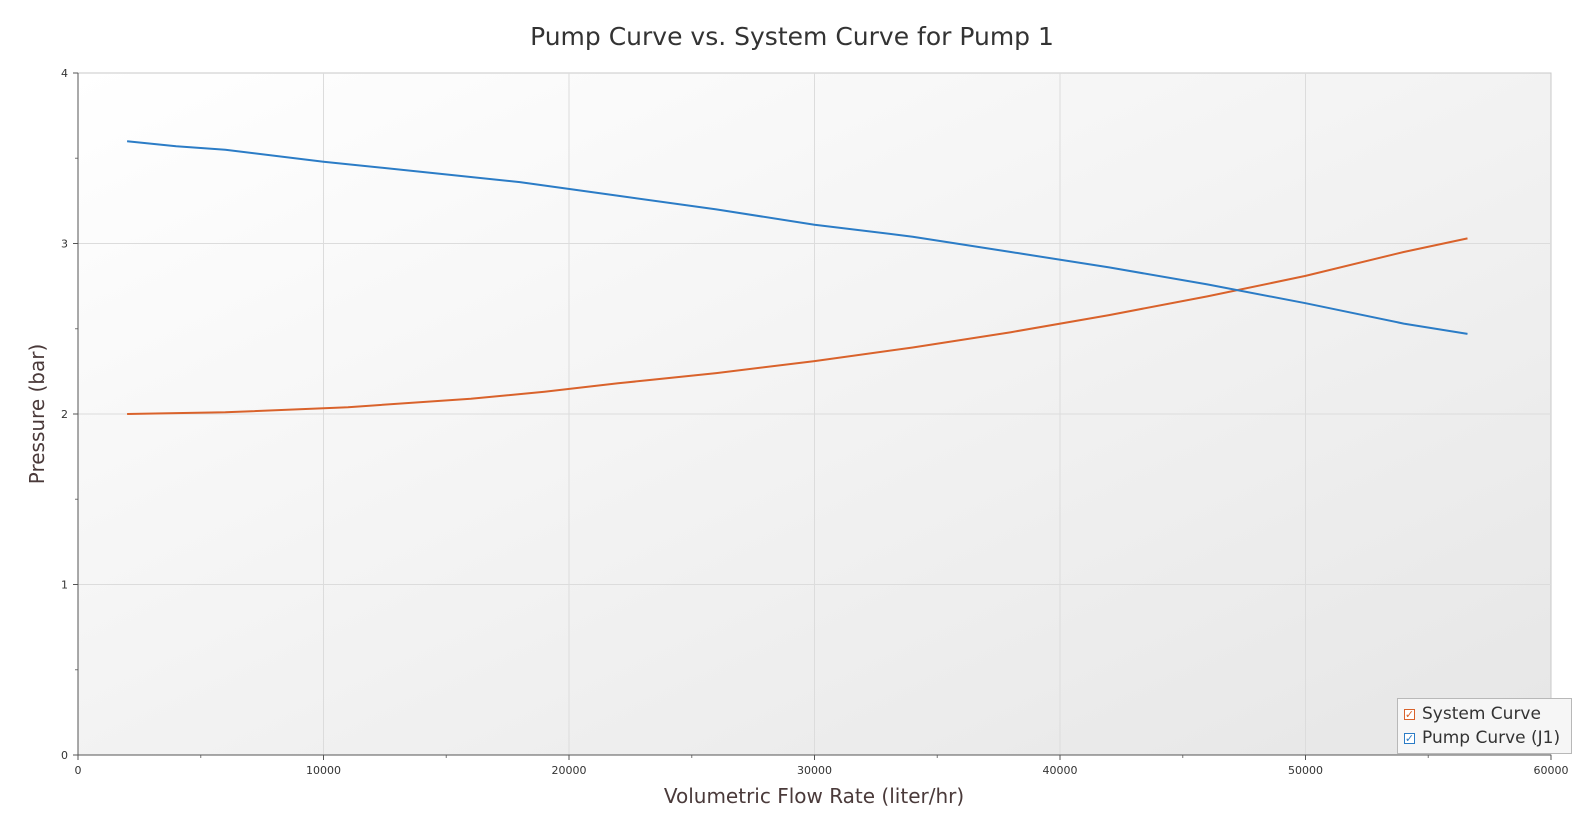 This screenshot has width=1584, height=832. What do you see at coordinates (64, 73) in the screenshot?
I see `y-tick-label: 4` at bounding box center [64, 73].